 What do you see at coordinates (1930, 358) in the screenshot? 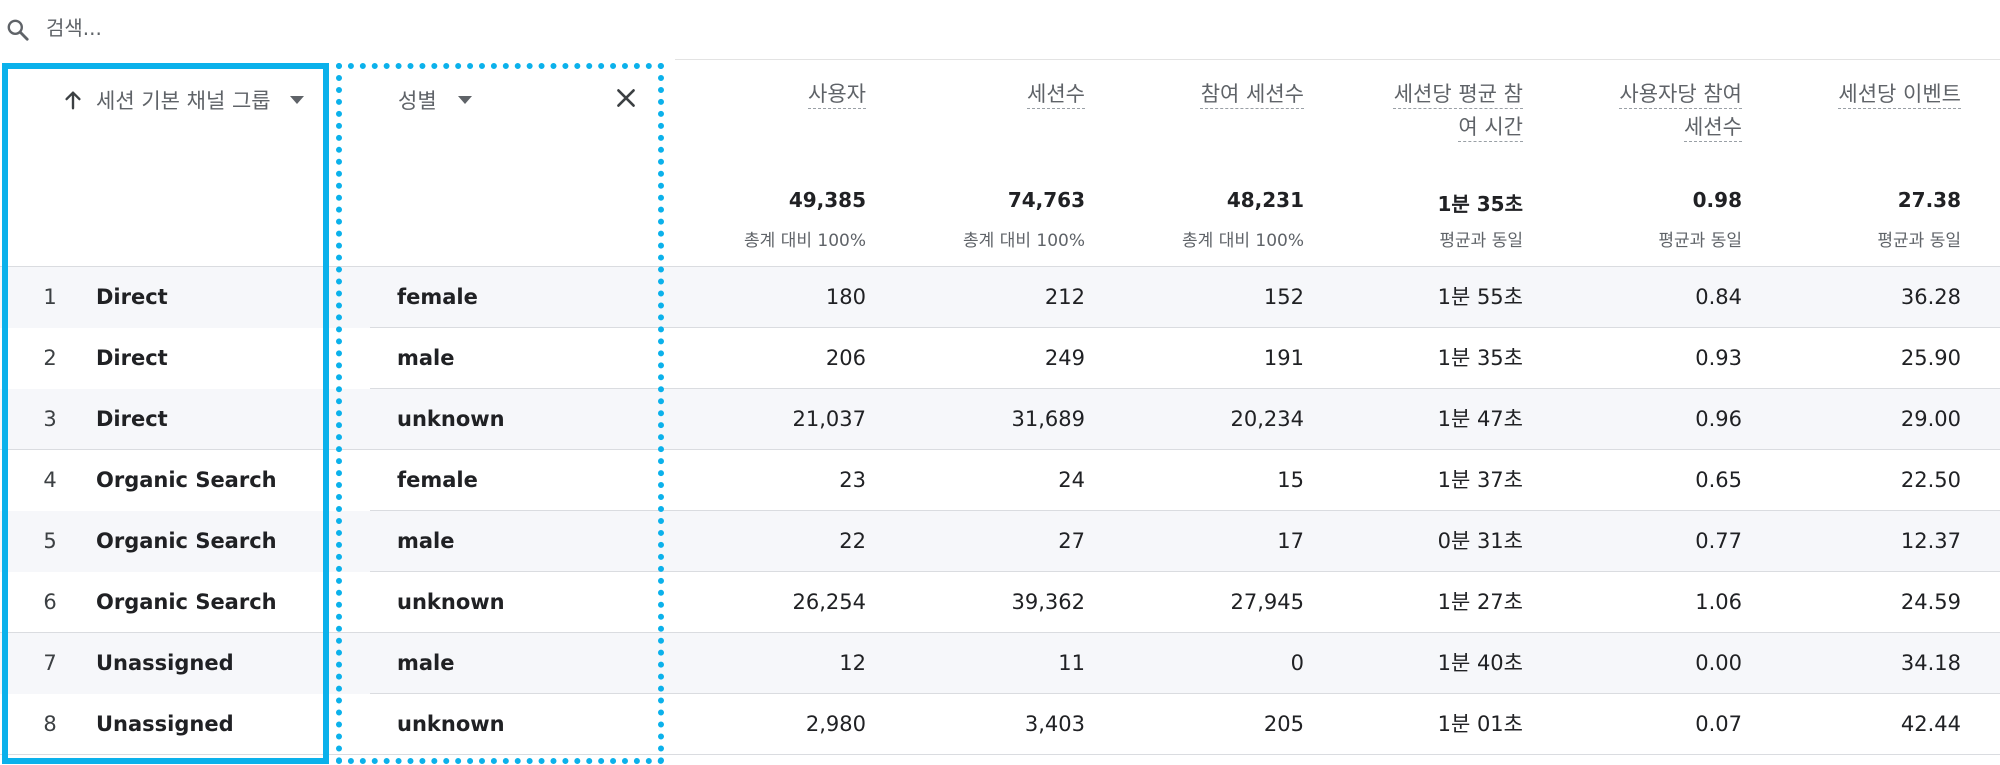
I see `events-per-session-cell: 25.90` at bounding box center [1930, 358].